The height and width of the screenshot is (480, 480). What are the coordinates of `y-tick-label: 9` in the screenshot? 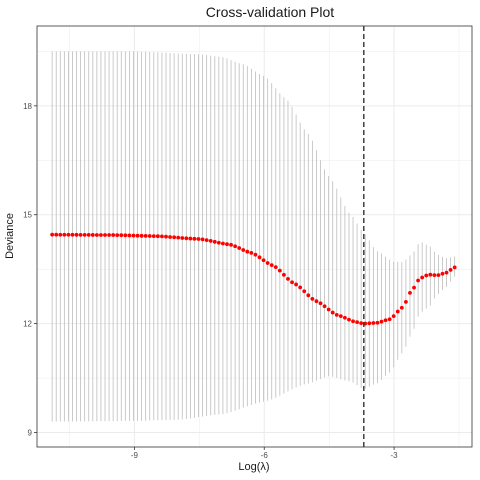 It's located at (30, 432).